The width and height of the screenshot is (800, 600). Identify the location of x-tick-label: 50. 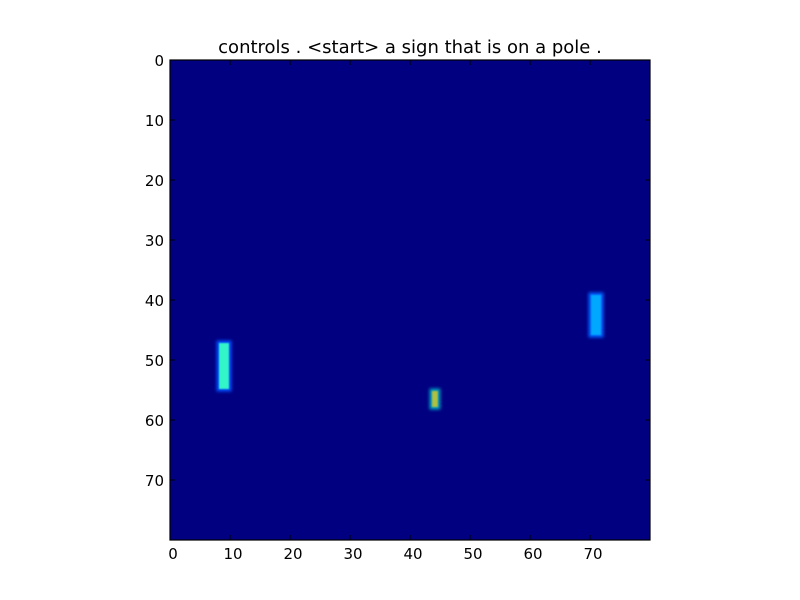
(472, 554).